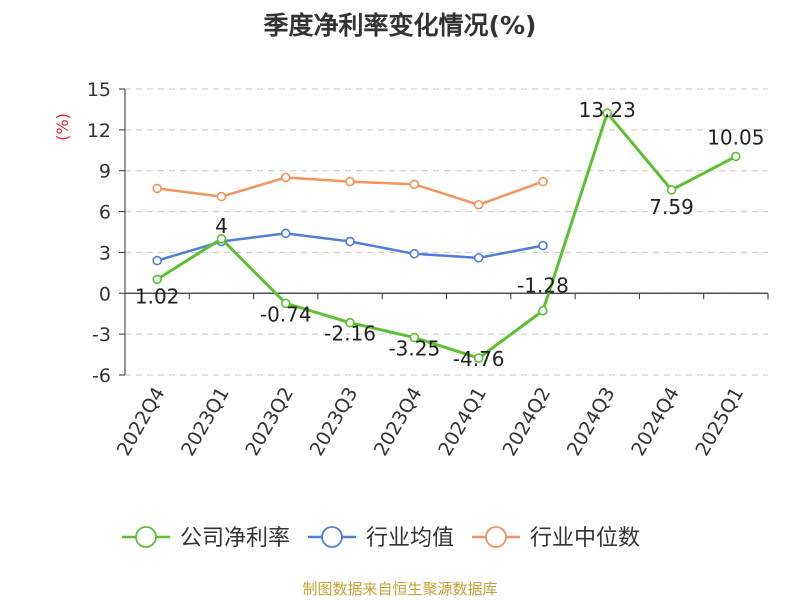  Describe the element at coordinates (141, 422) in the screenshot. I see `x-tick-label: 2022Q4` at that location.